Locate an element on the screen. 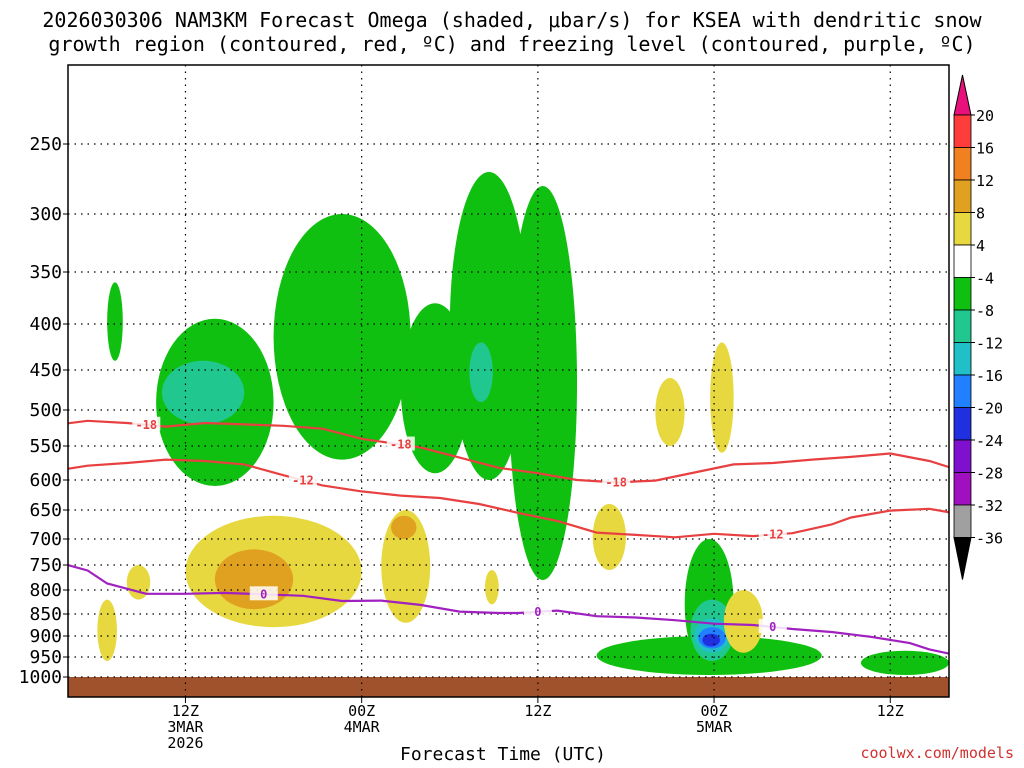  y-tick-label: 300 is located at coordinates (45, 214).